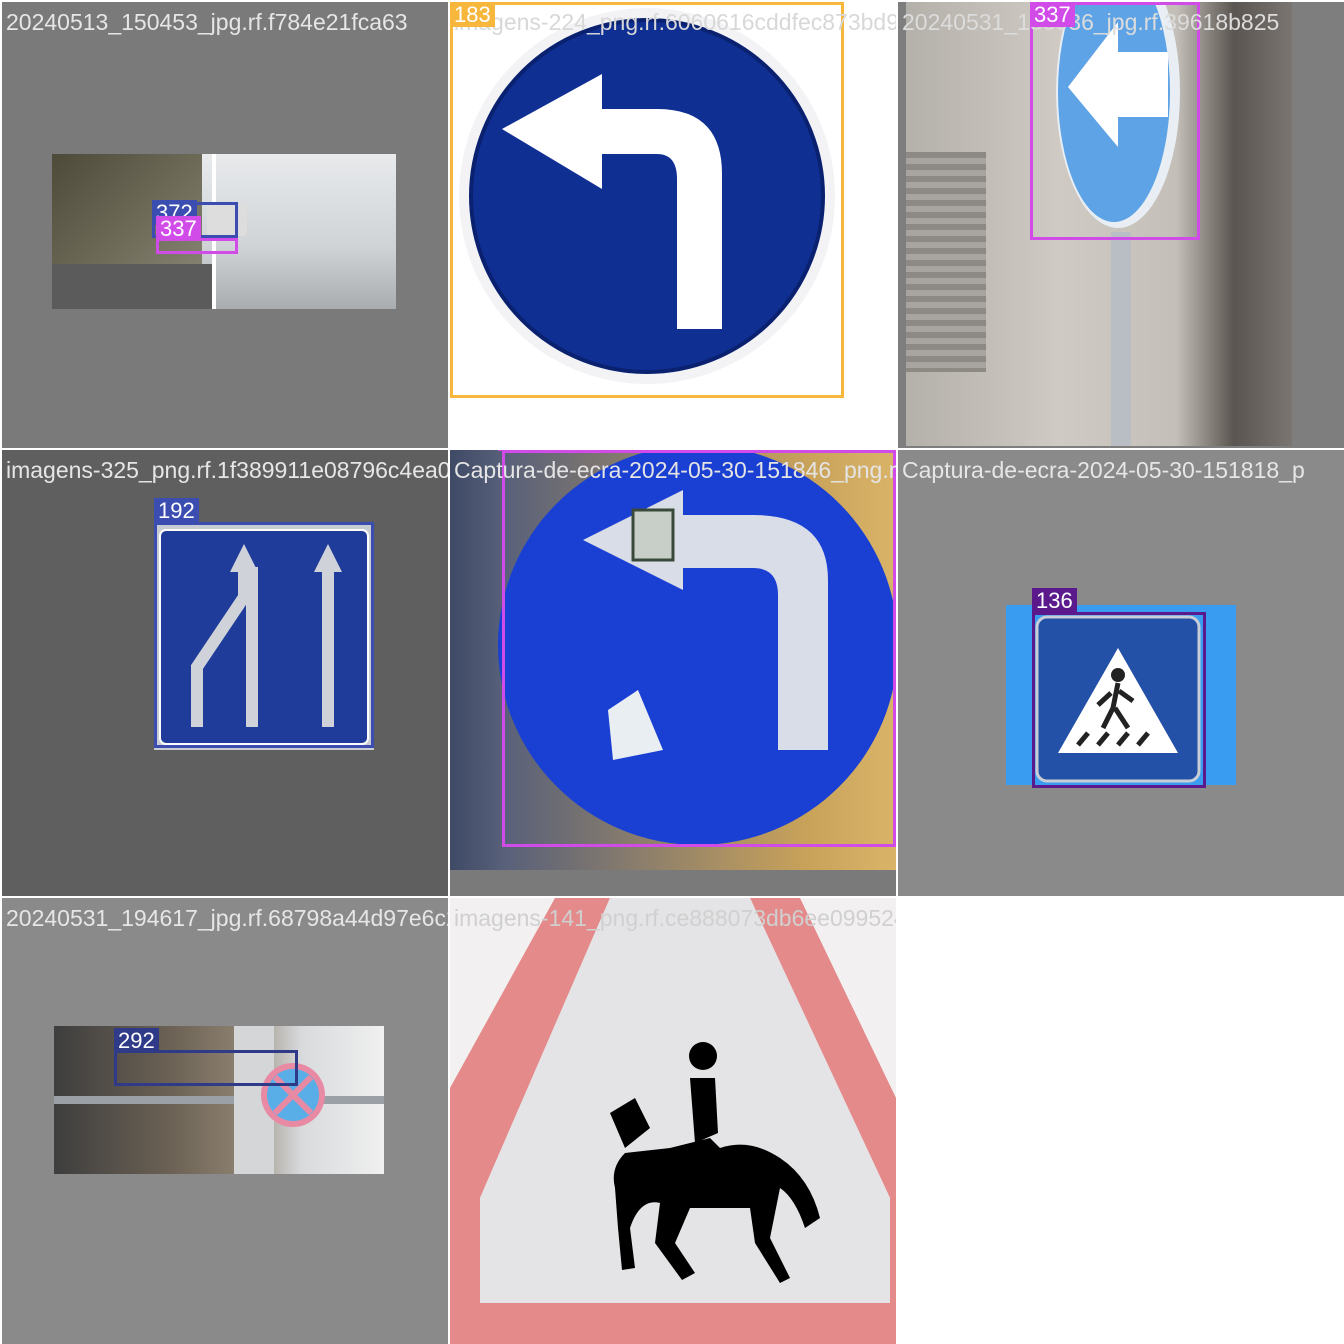 The image size is (1344, 1344). Describe the element at coordinates (207, 22) in the screenshot. I see `tile-filename: 20240513_150453_jpg.rf.f784e21fca63` at that location.